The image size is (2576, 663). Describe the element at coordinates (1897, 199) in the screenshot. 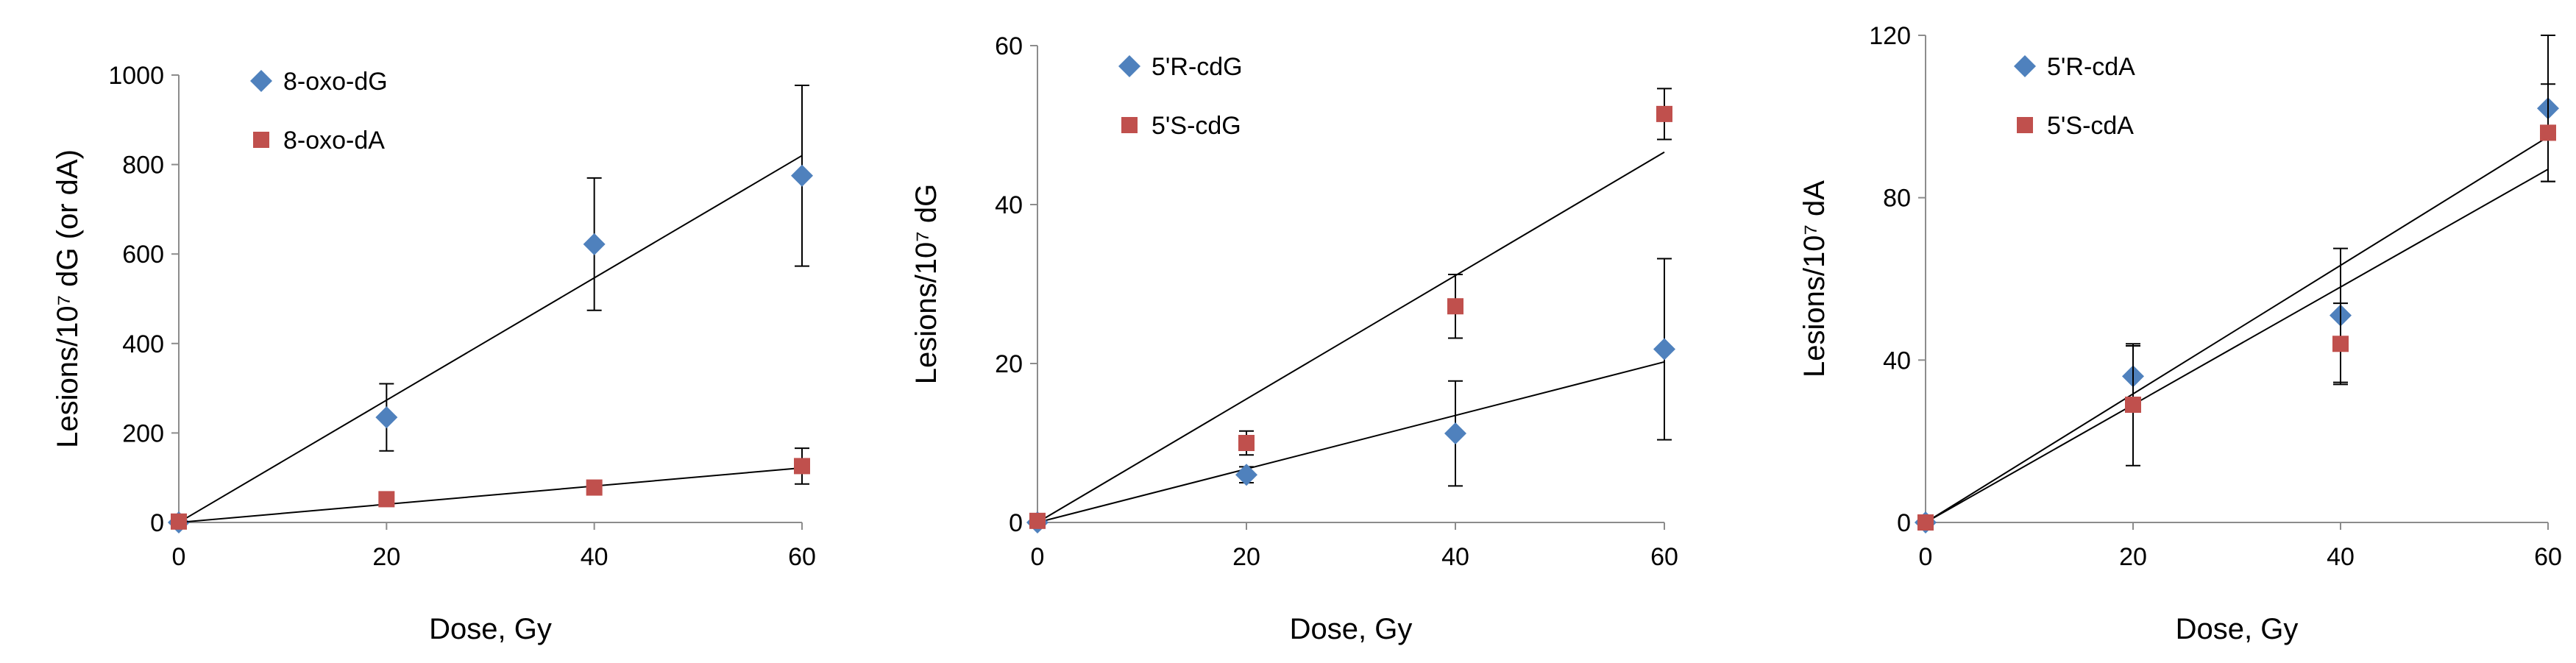

I see `y-tick-label: 80` at that location.